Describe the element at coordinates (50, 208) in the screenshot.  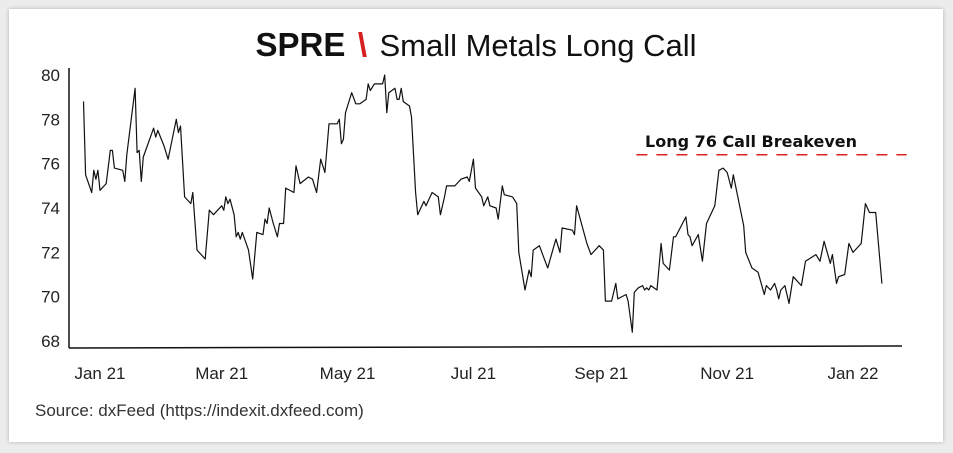
I see `y-tick-label: 74` at that location.